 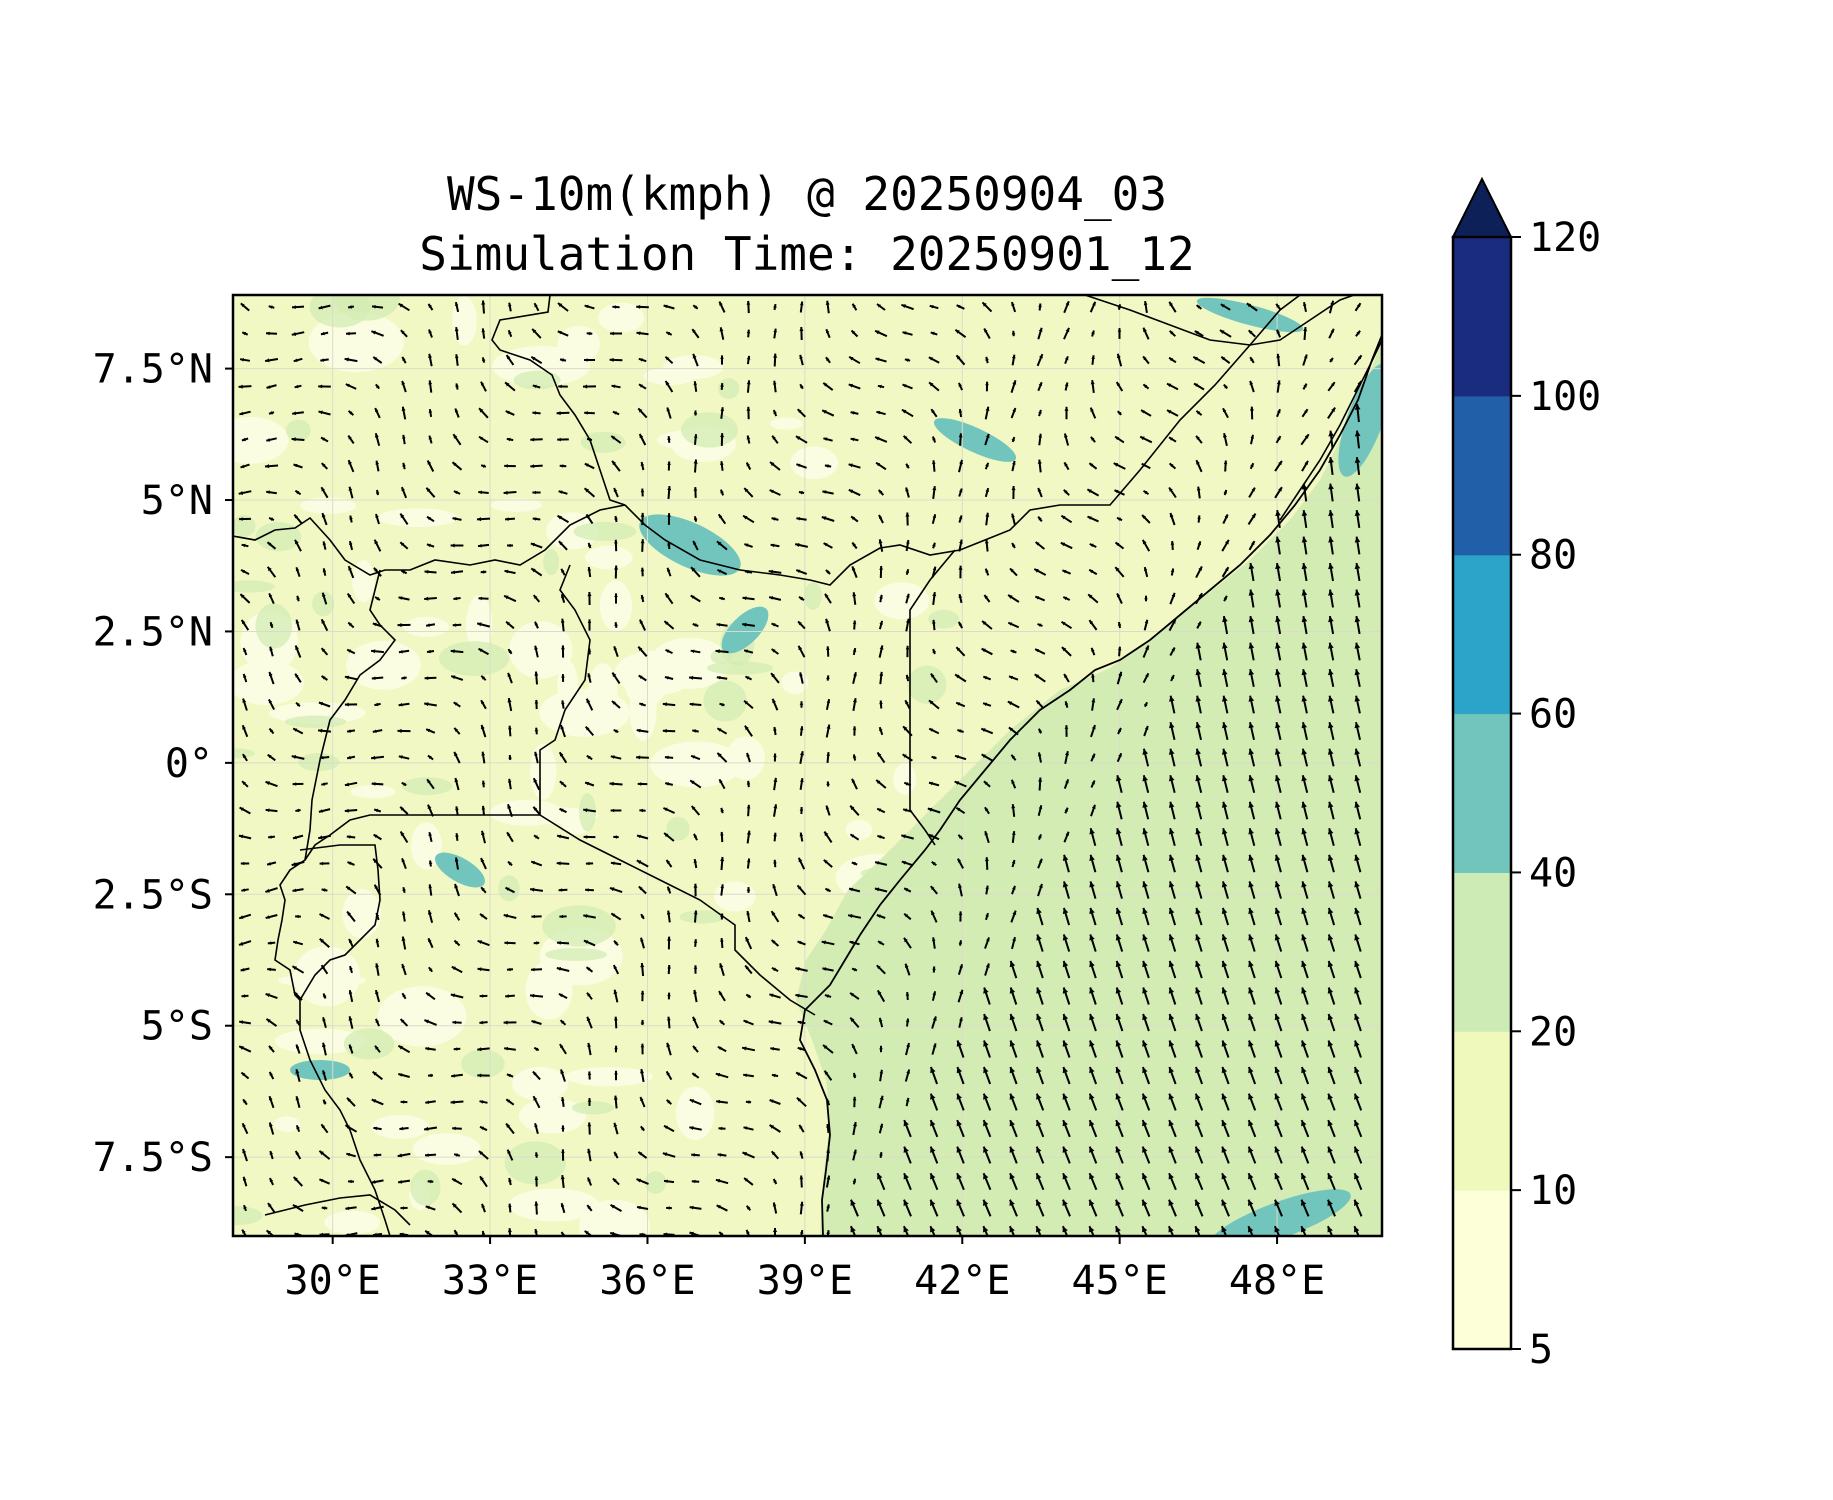 What do you see at coordinates (975, 440) in the screenshot?
I see `wind-patch` at bounding box center [975, 440].